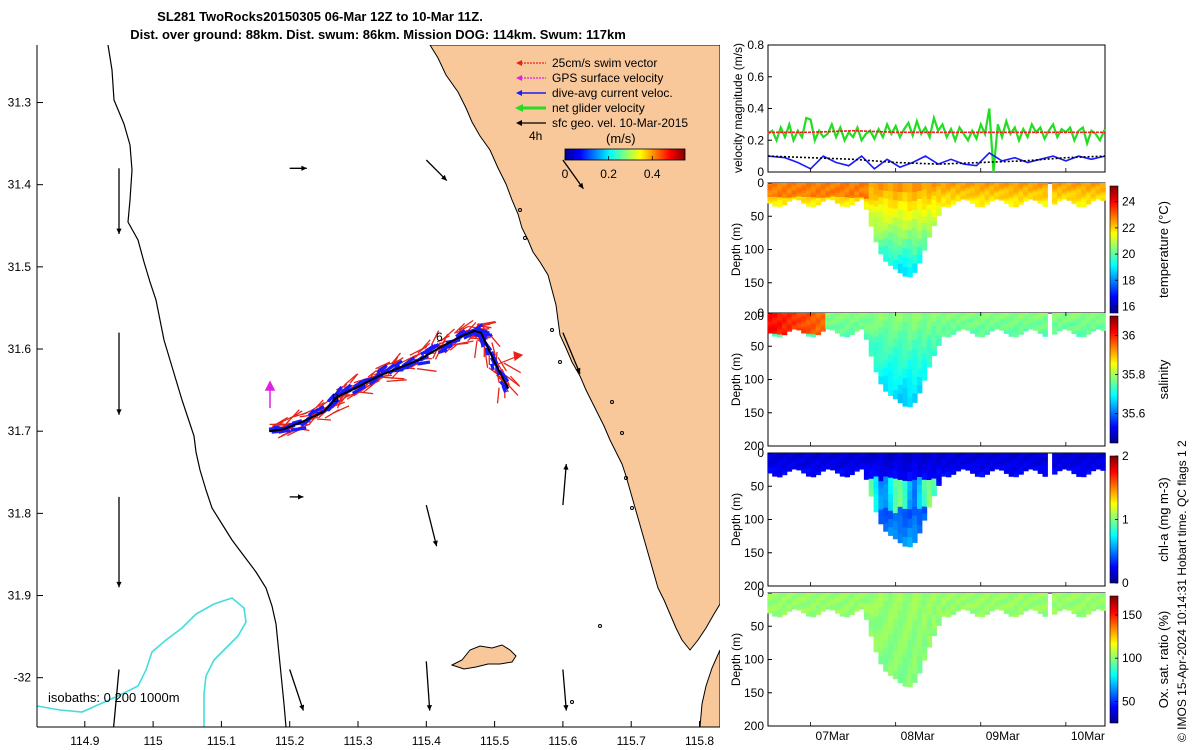 The width and height of the screenshot is (1200, 750). I want to click on colorbar-tick-label: 1, so click(1125, 520).